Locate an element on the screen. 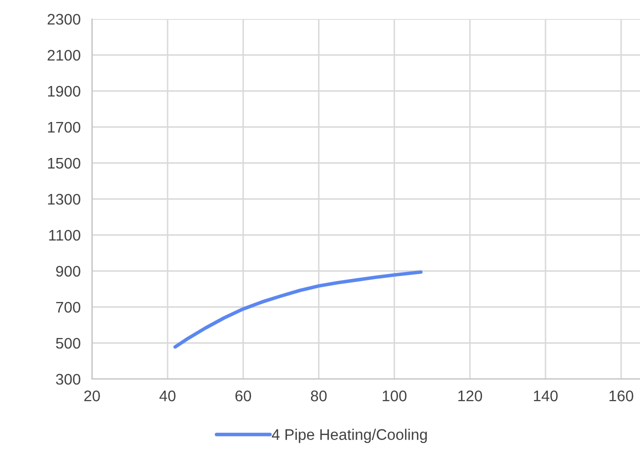 This screenshot has width=640, height=464. x-tick-label: 40 is located at coordinates (167, 396).